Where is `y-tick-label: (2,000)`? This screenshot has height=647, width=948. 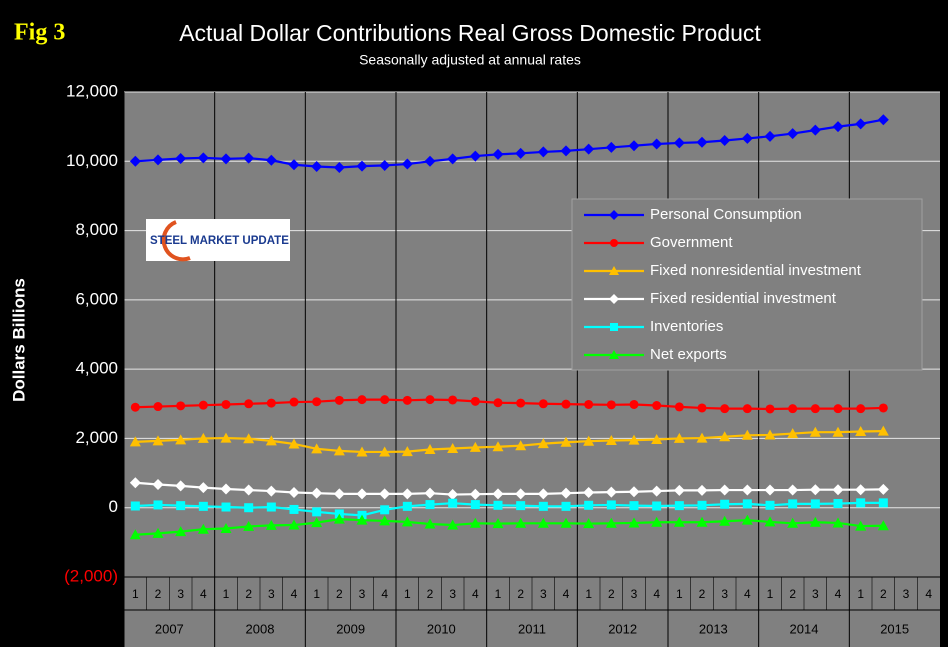 y-tick-label: (2,000) is located at coordinates (91, 575).